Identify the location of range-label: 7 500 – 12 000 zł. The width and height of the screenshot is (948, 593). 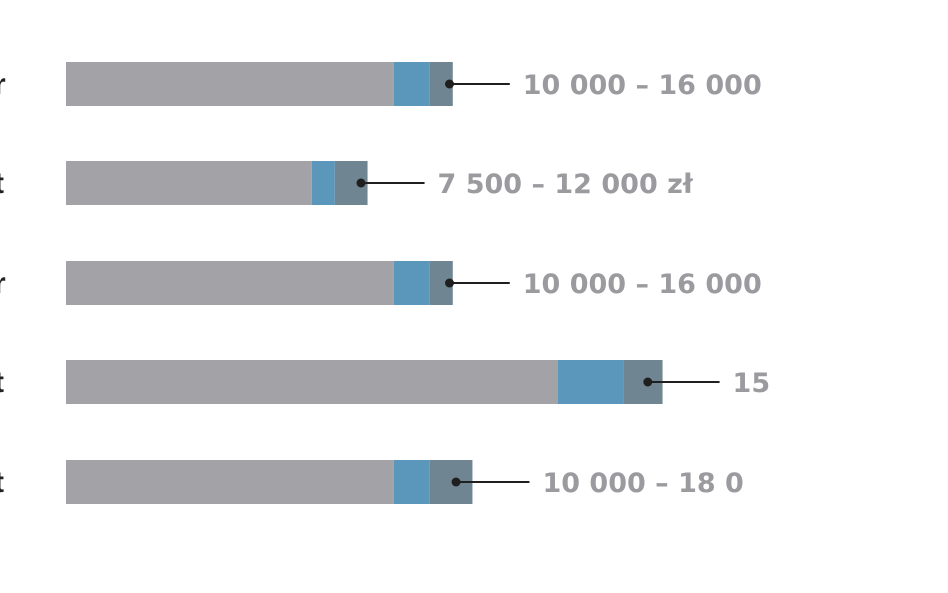
(566, 184).